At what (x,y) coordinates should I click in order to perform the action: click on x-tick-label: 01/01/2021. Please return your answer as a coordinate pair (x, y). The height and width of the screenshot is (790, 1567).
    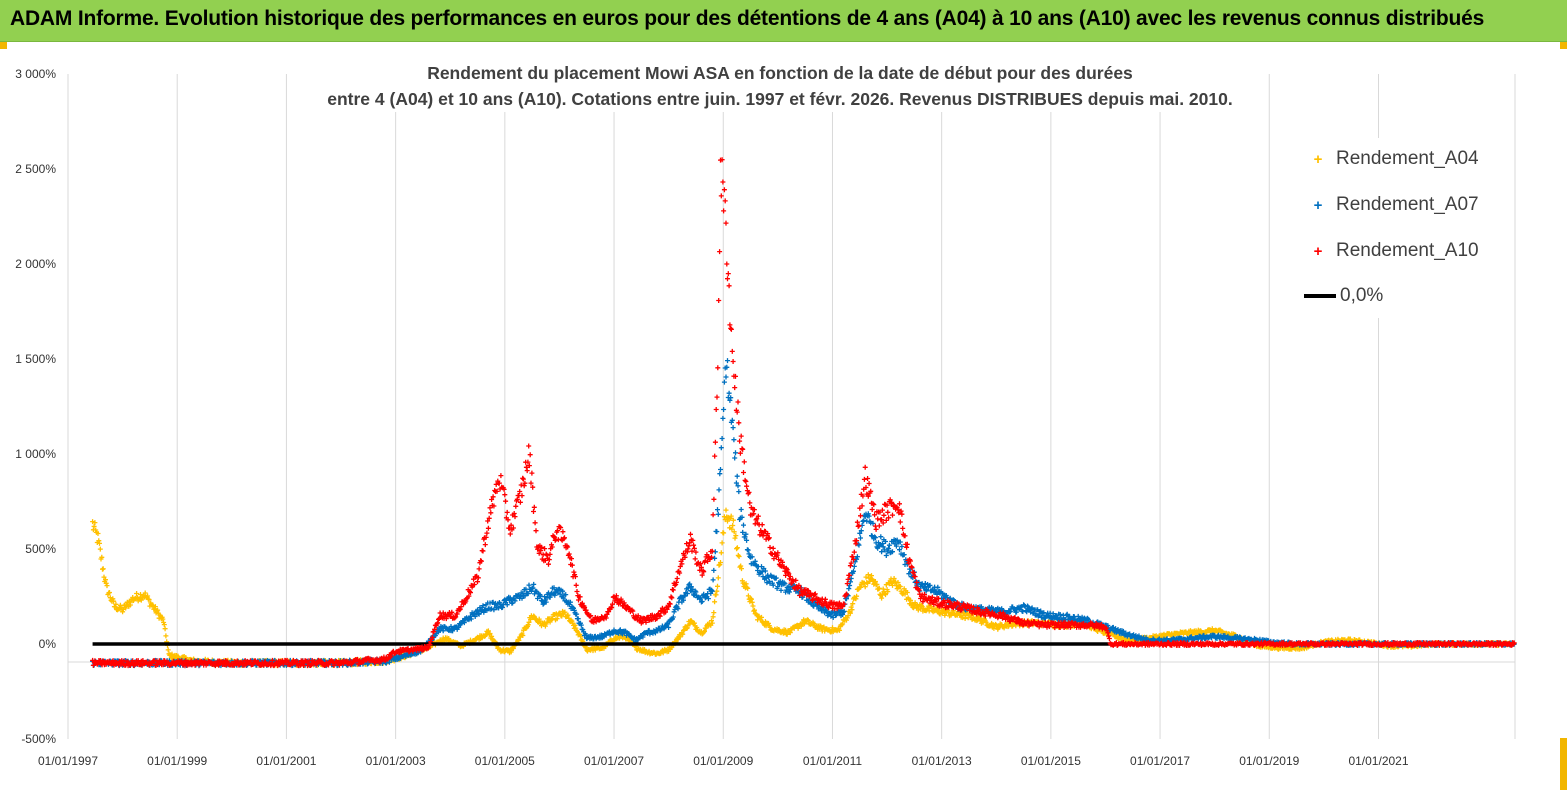
    Looking at the image, I should click on (1378, 761).